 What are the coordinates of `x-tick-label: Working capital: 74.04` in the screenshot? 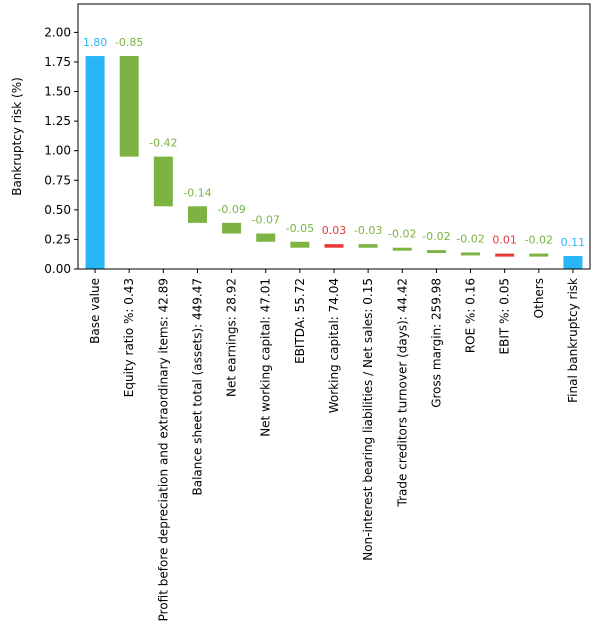 It's located at (334, 345).